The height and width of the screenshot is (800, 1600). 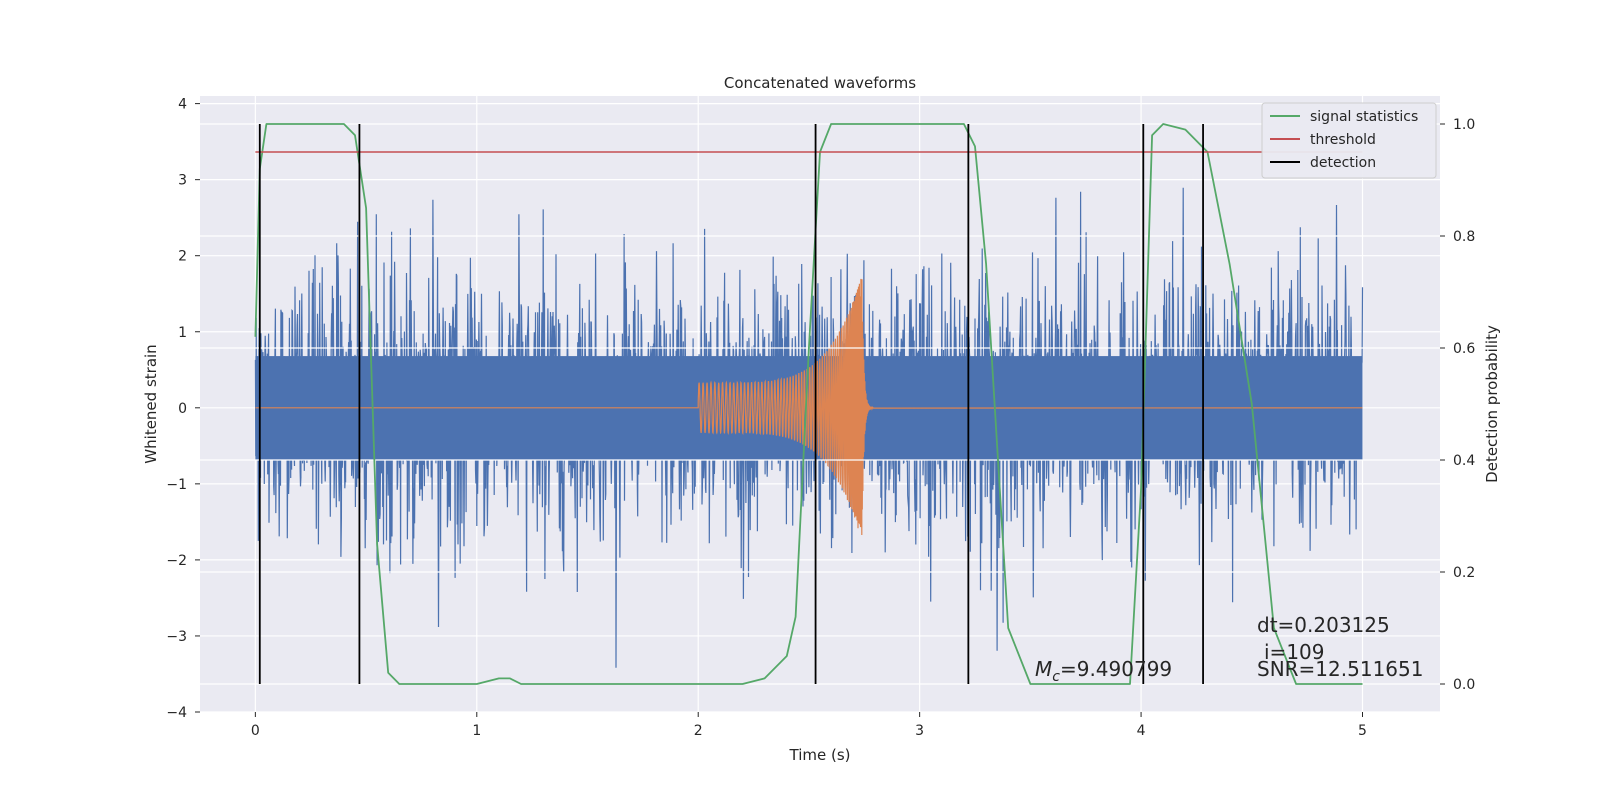 I want to click on x-tick-label: 0, so click(x=255, y=731).